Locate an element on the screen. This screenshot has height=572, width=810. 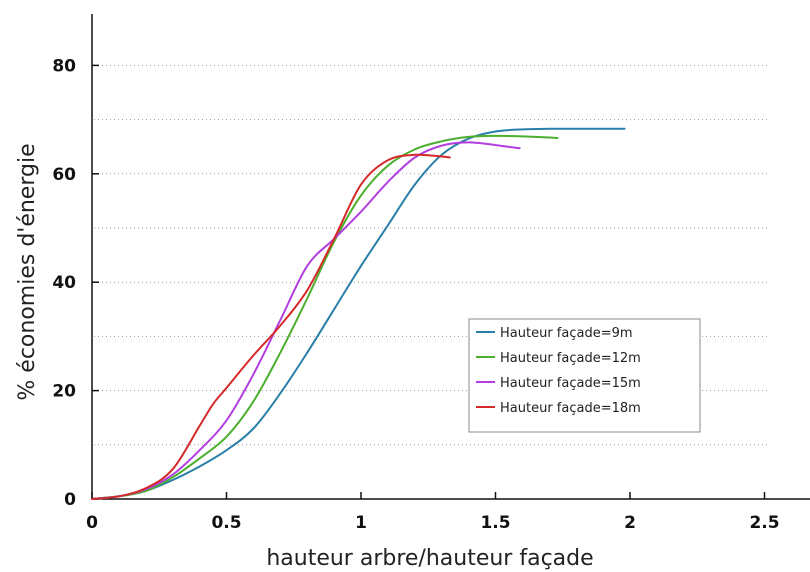
x-tick-label: 0 is located at coordinates (92, 523).